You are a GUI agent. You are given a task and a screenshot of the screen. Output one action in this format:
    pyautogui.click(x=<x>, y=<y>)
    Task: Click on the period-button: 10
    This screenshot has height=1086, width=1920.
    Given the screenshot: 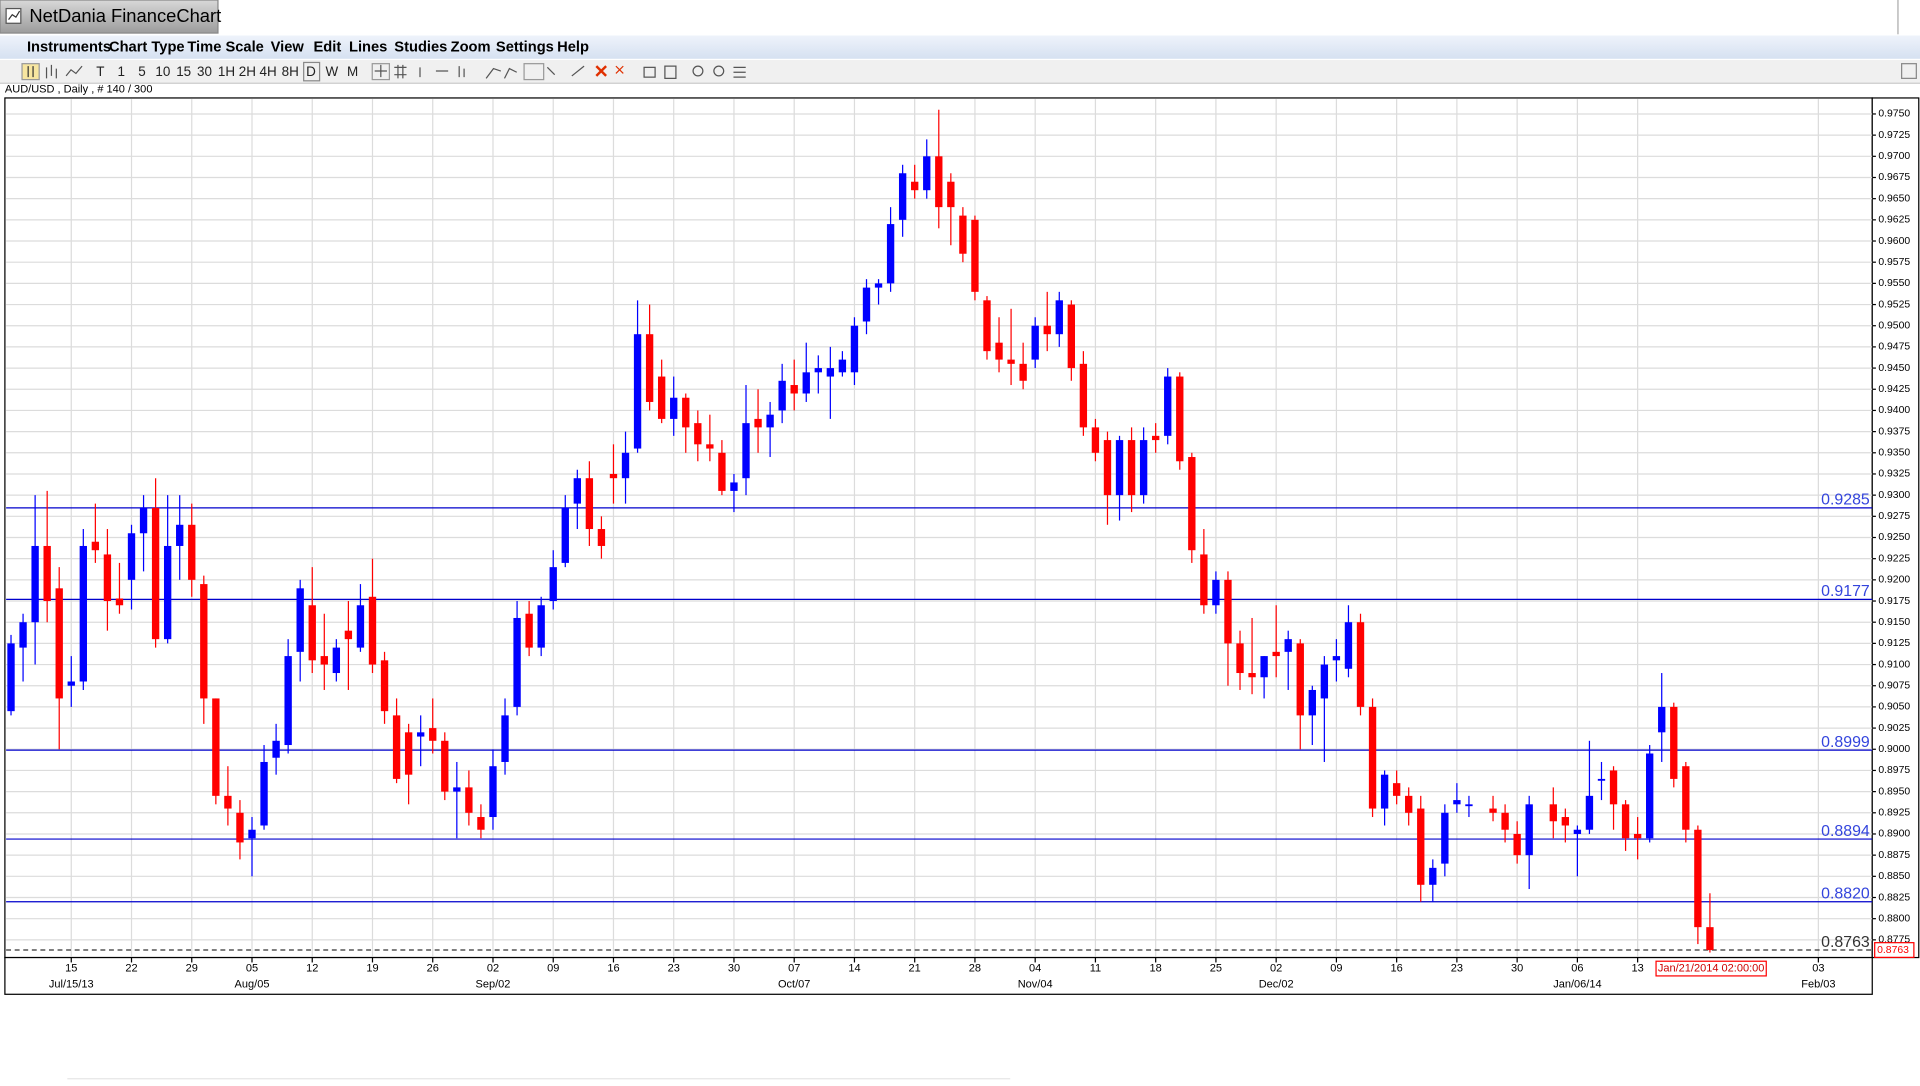 What is the action you would take?
    pyautogui.click(x=162, y=71)
    